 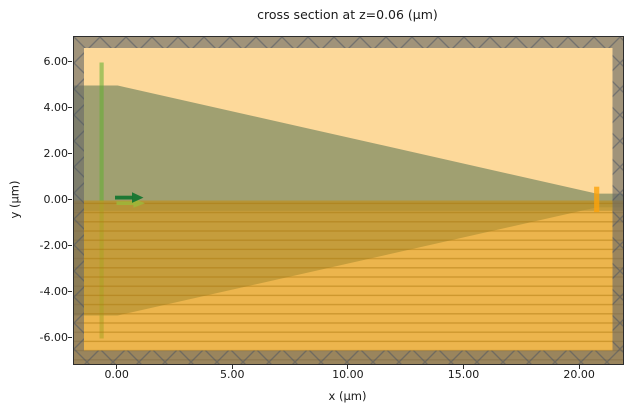 What do you see at coordinates (347, 396) in the screenshot?
I see `x-axis-label: x (μm)` at bounding box center [347, 396].